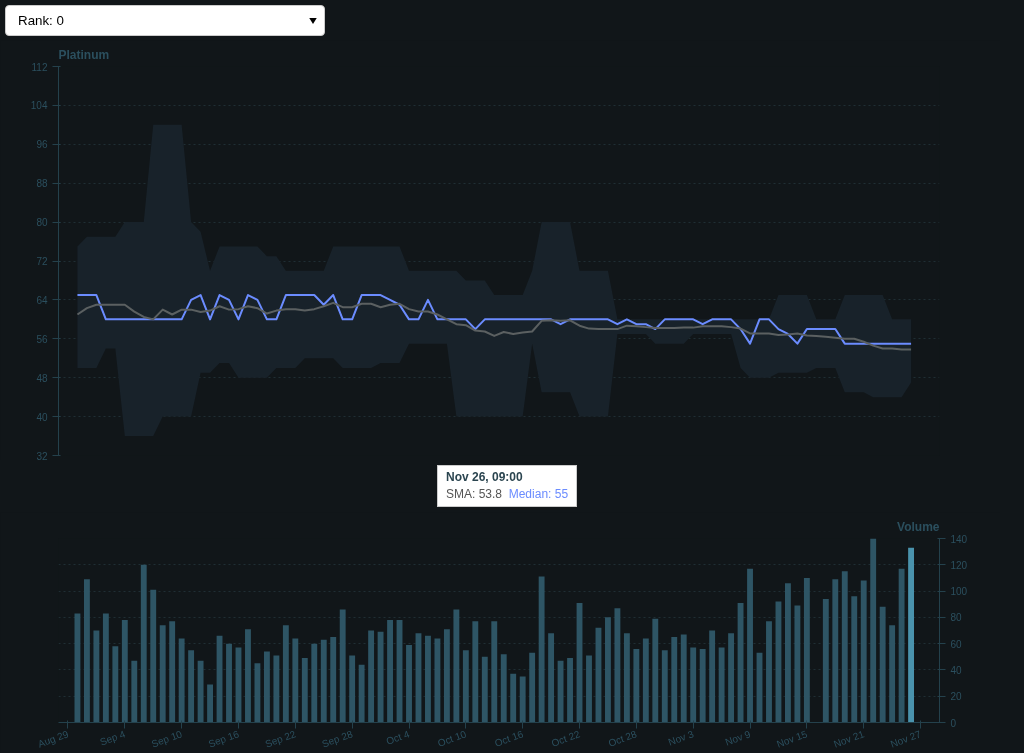 This screenshot has height=753, width=1024. Describe the element at coordinates (42, 261) in the screenshot. I see `y-tick-label: 72` at that location.